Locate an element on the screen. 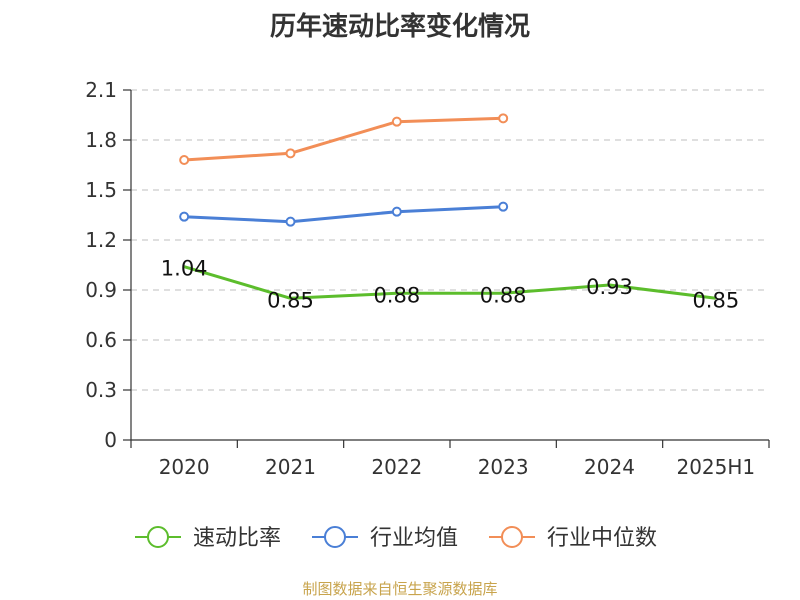 The image size is (800, 600). y-tick-label: 1.5 is located at coordinates (101, 190).